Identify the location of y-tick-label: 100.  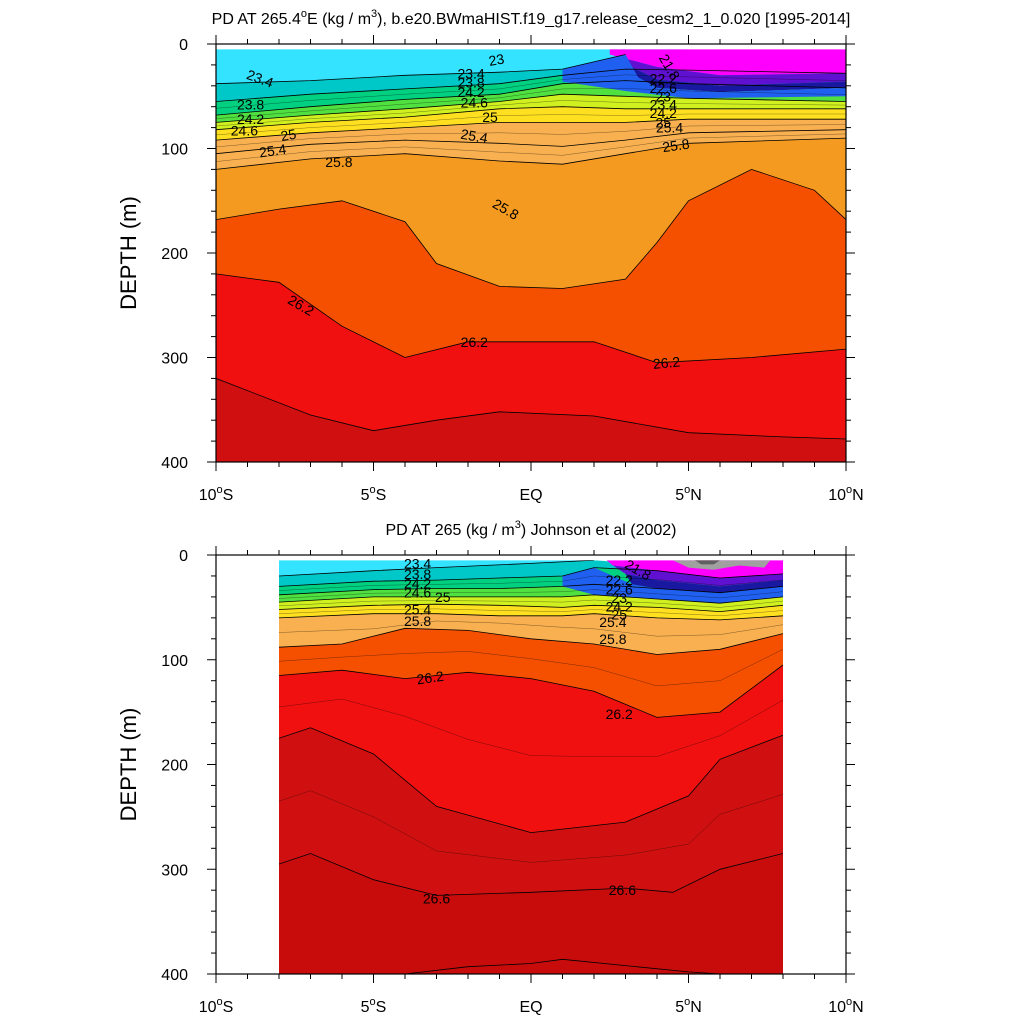
(174, 150).